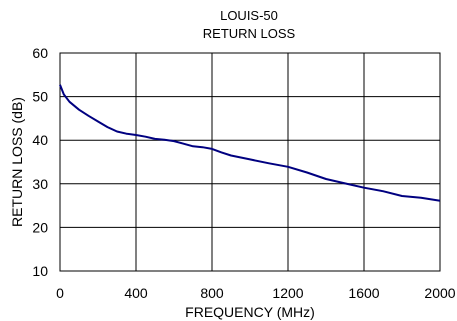  Describe the element at coordinates (363, 293) in the screenshot. I see `x-tick-label: 1600` at that location.